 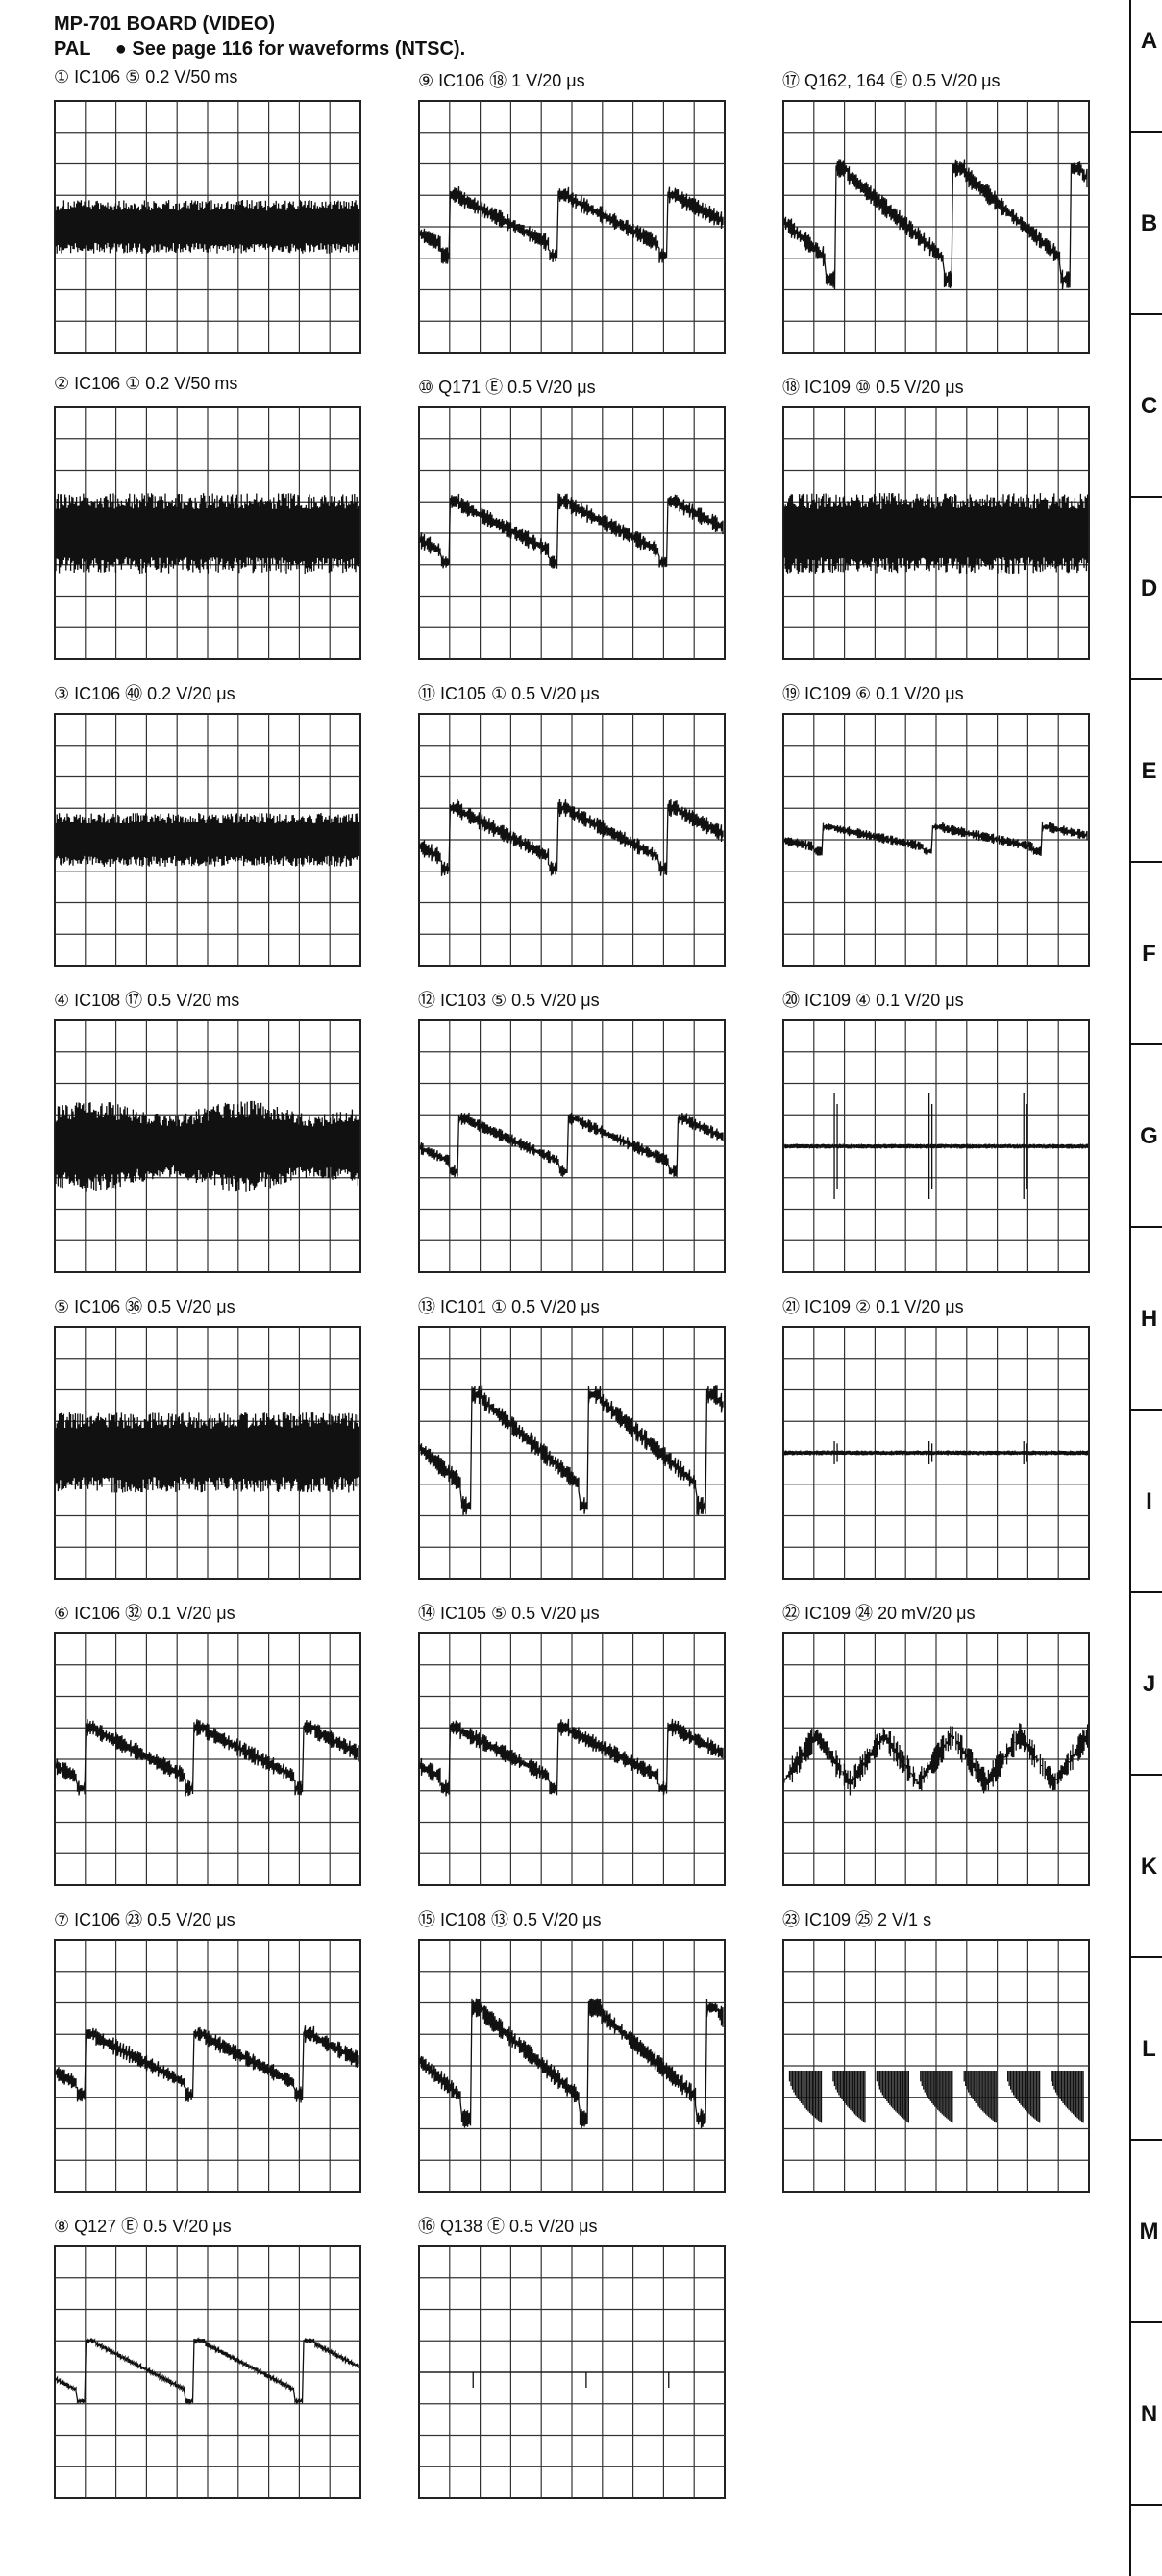 I want to click on grid-ref: C, so click(x=1149, y=406).